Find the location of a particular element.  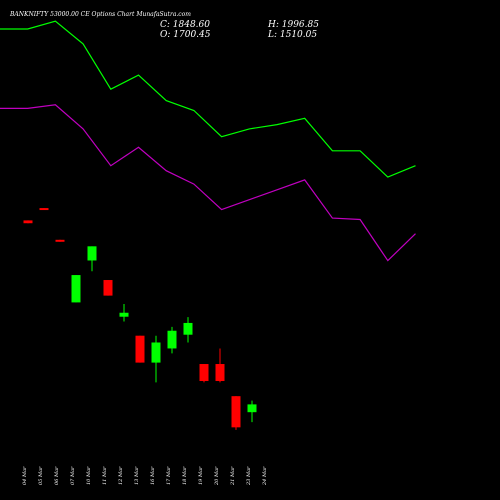

x-tick-label: 20 Mar is located at coordinates (217, 476).